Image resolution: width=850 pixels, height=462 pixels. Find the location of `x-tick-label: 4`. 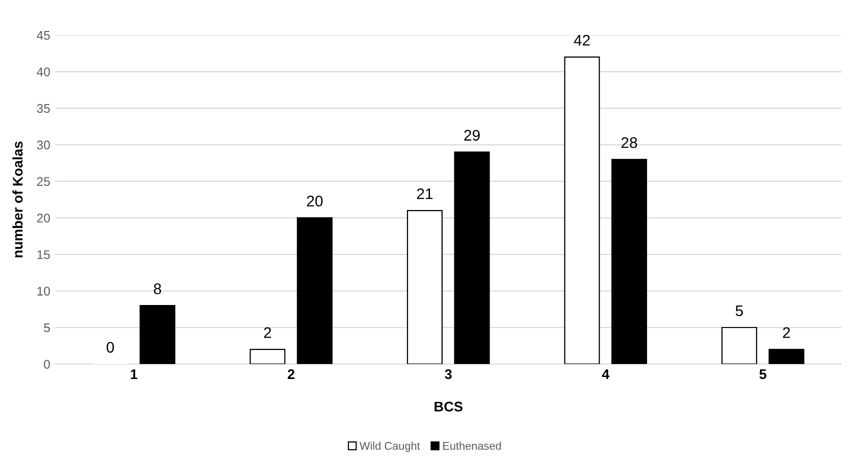

x-tick-label: 4 is located at coordinates (606, 374).